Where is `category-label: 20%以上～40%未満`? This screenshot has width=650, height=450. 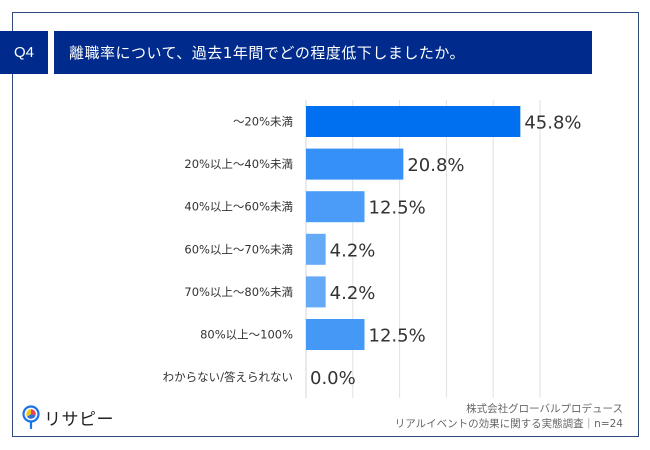
category-label: 20%以上～40%未満 is located at coordinates (238, 164).